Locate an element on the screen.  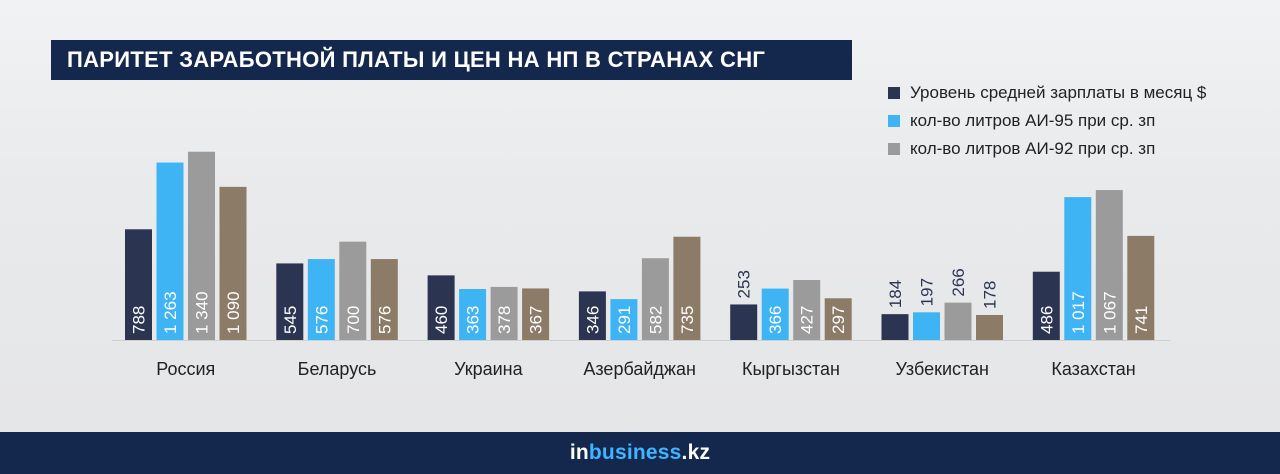
bar-label: 700 is located at coordinates (353, 320).